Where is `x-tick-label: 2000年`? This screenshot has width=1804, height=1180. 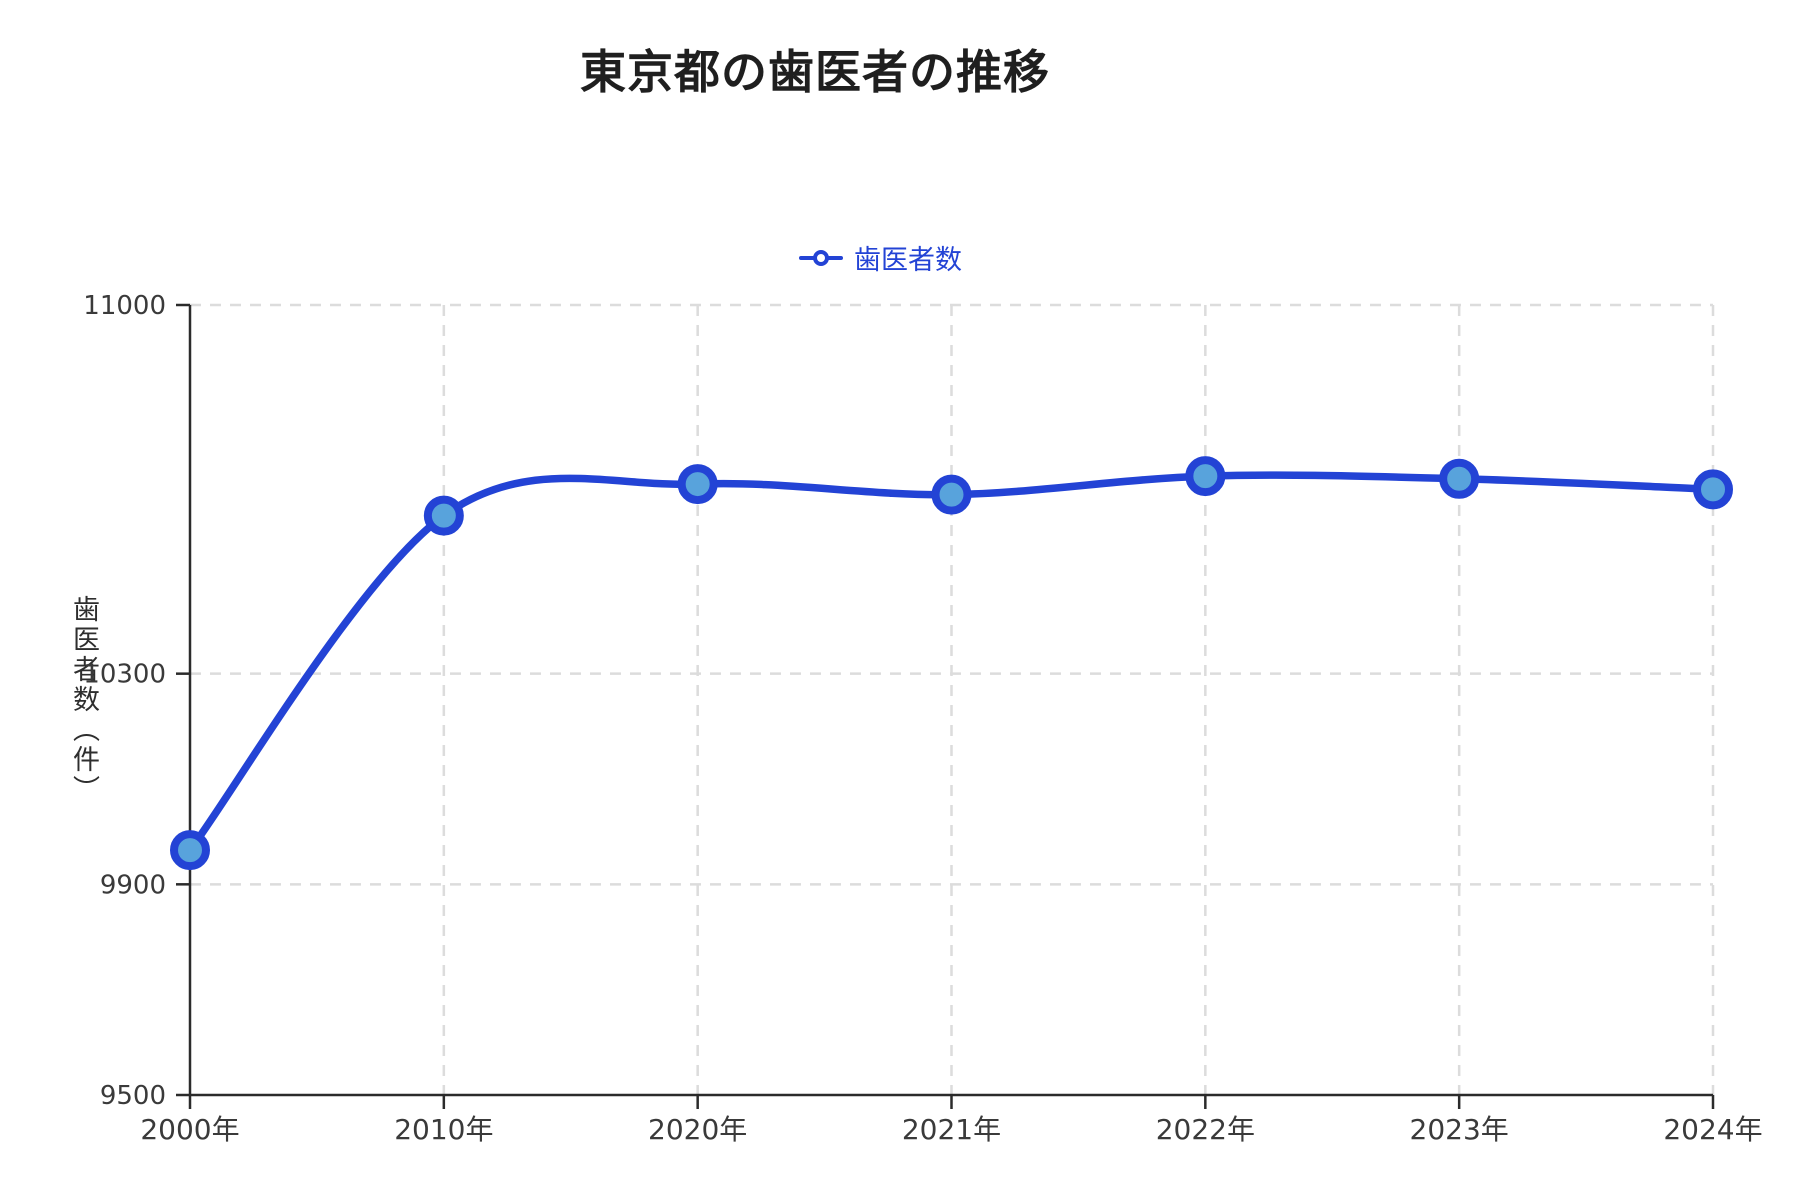 x-tick-label: 2000年 is located at coordinates (189, 1129).